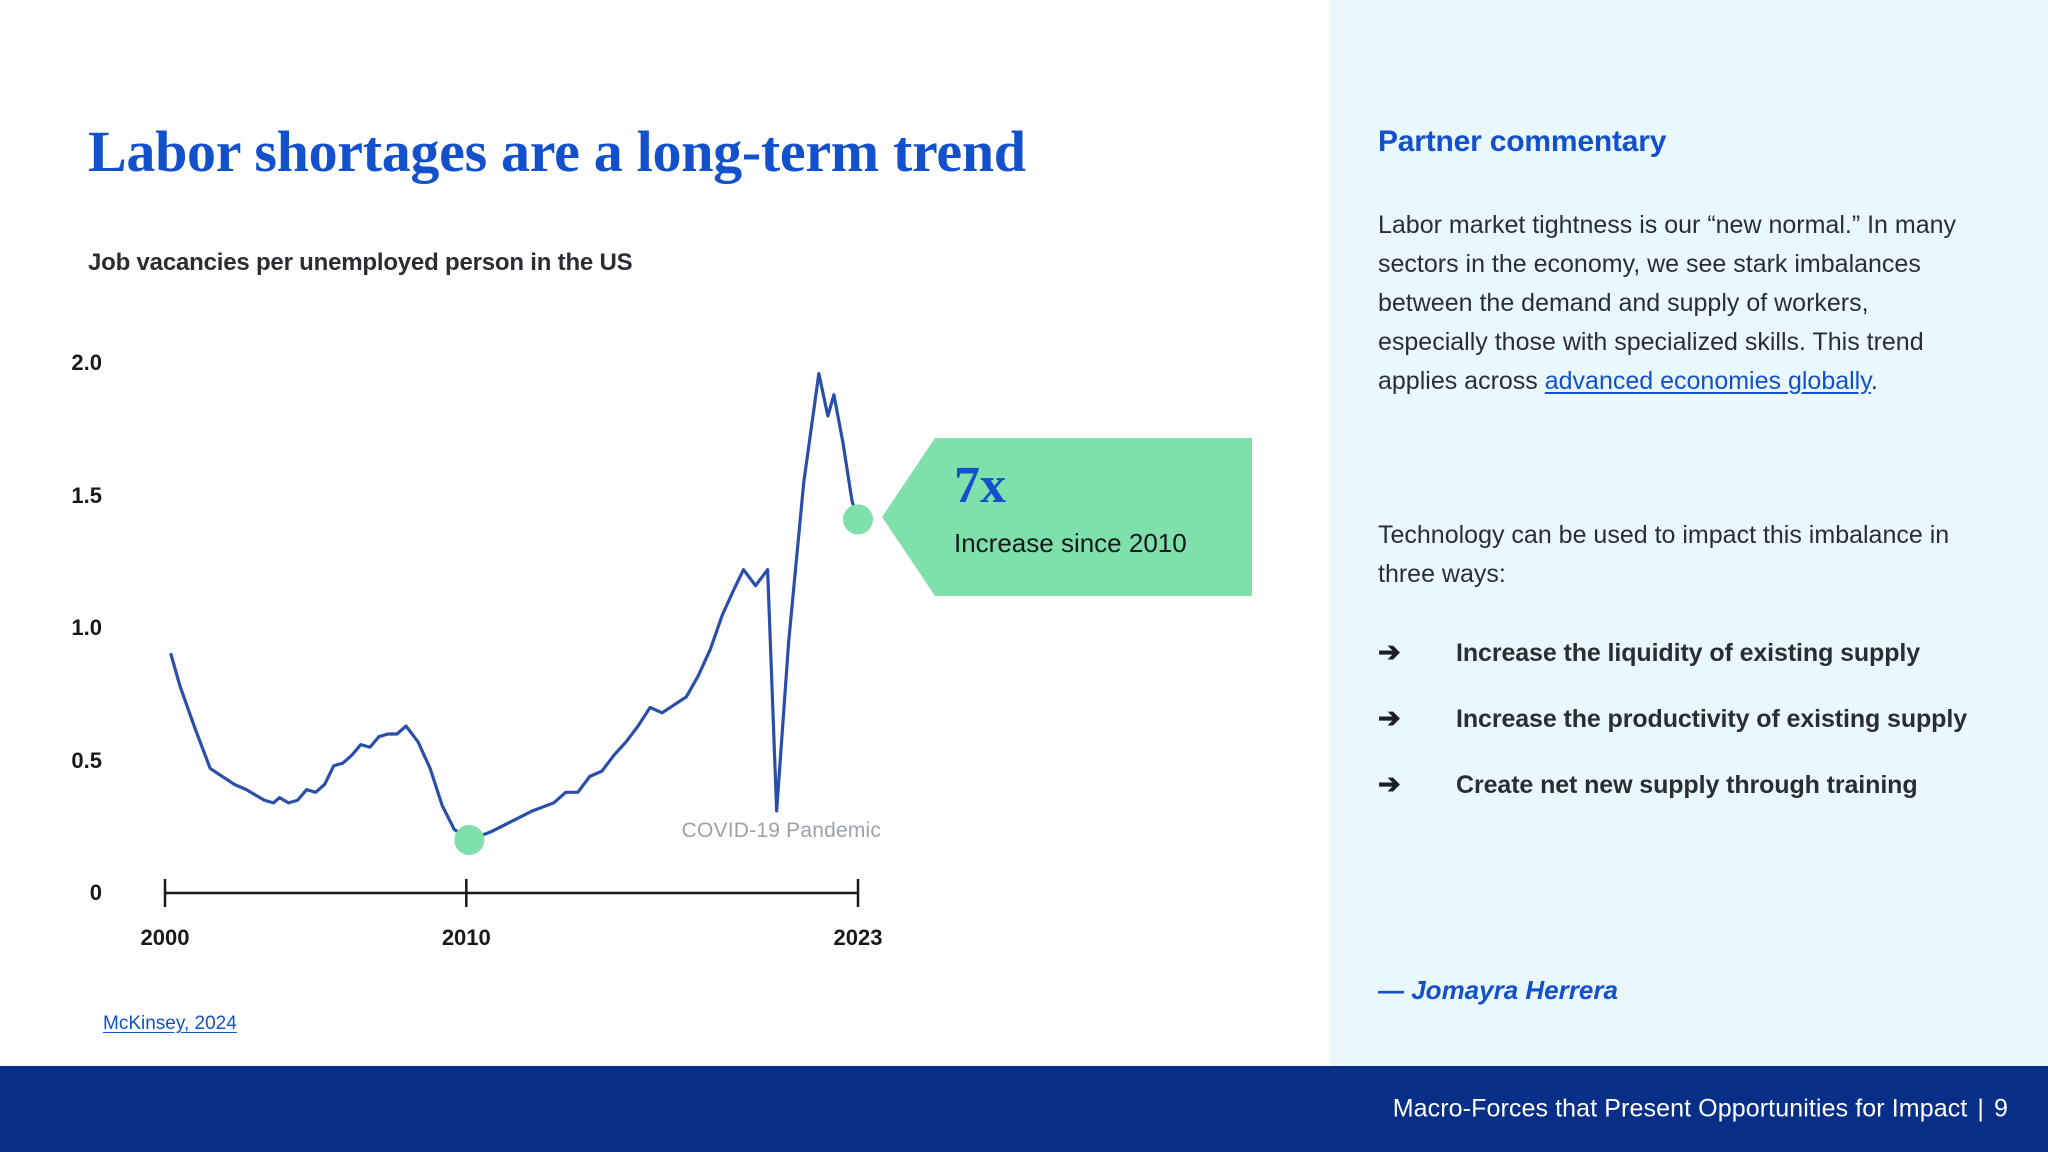 The image size is (2048, 1152). What do you see at coordinates (557, 151) in the screenshot?
I see `page-title: Labor shortages are a long-term trend` at bounding box center [557, 151].